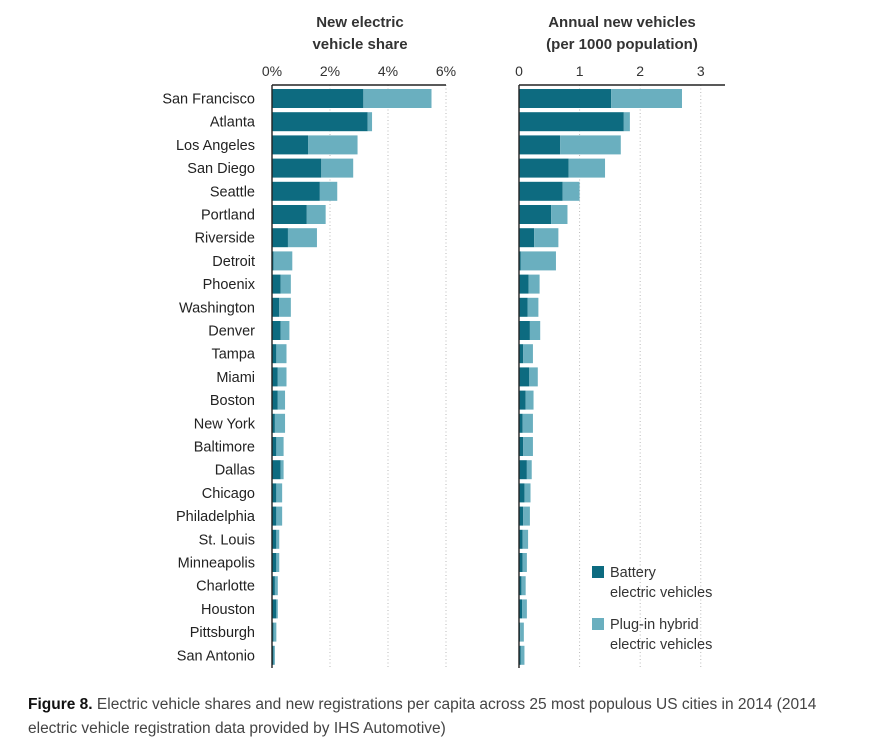 The image size is (869, 744). I want to click on category-label: San Francisco, so click(208, 100).